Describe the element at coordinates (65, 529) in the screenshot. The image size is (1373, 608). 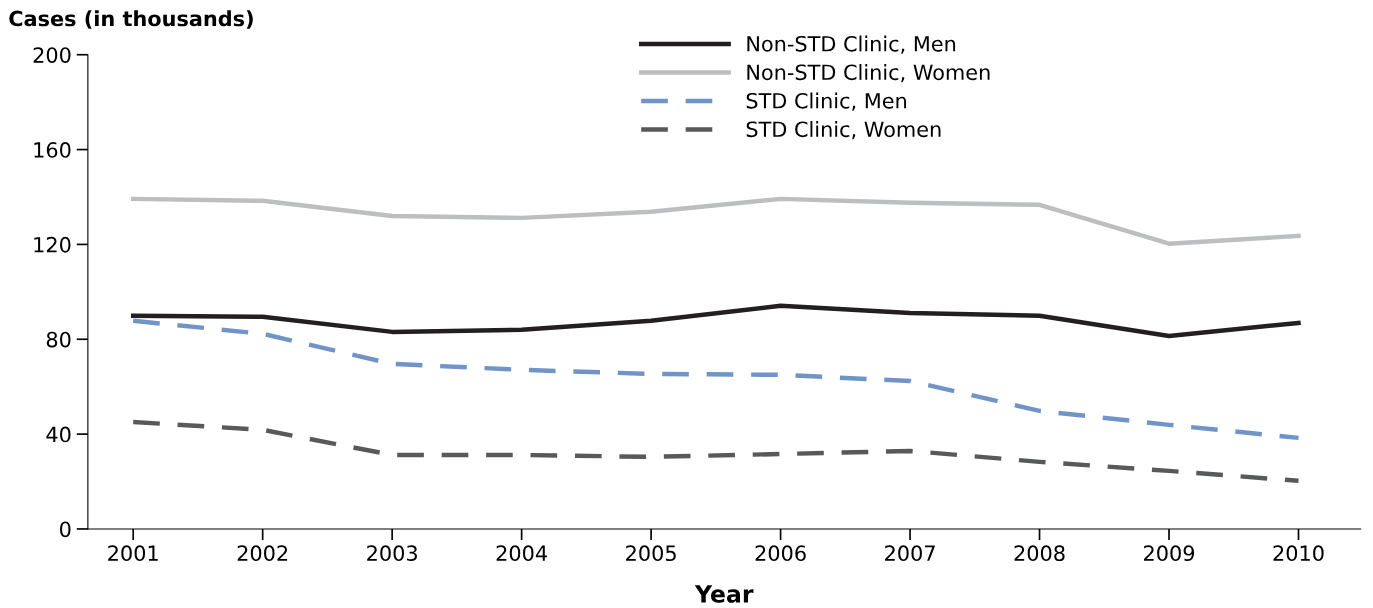
I see `y-tick-label: 0` at that location.